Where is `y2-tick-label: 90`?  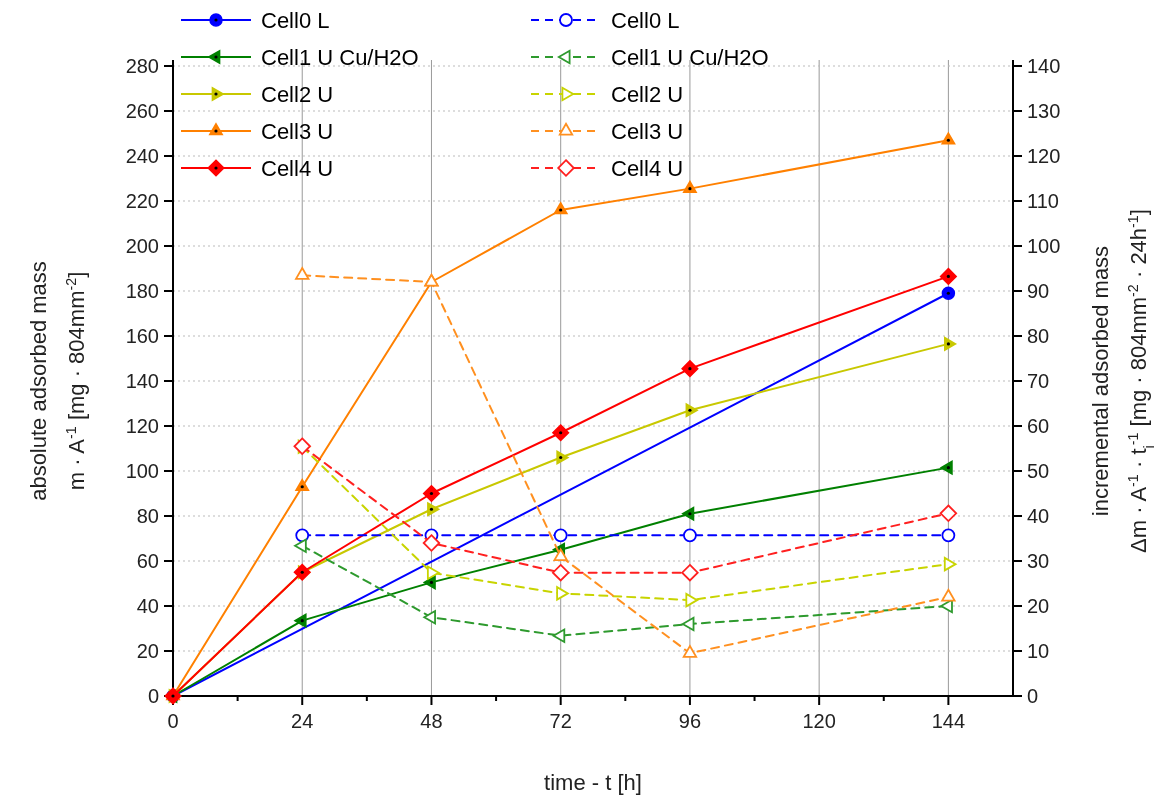
y2-tick-label: 90 is located at coordinates (1038, 291).